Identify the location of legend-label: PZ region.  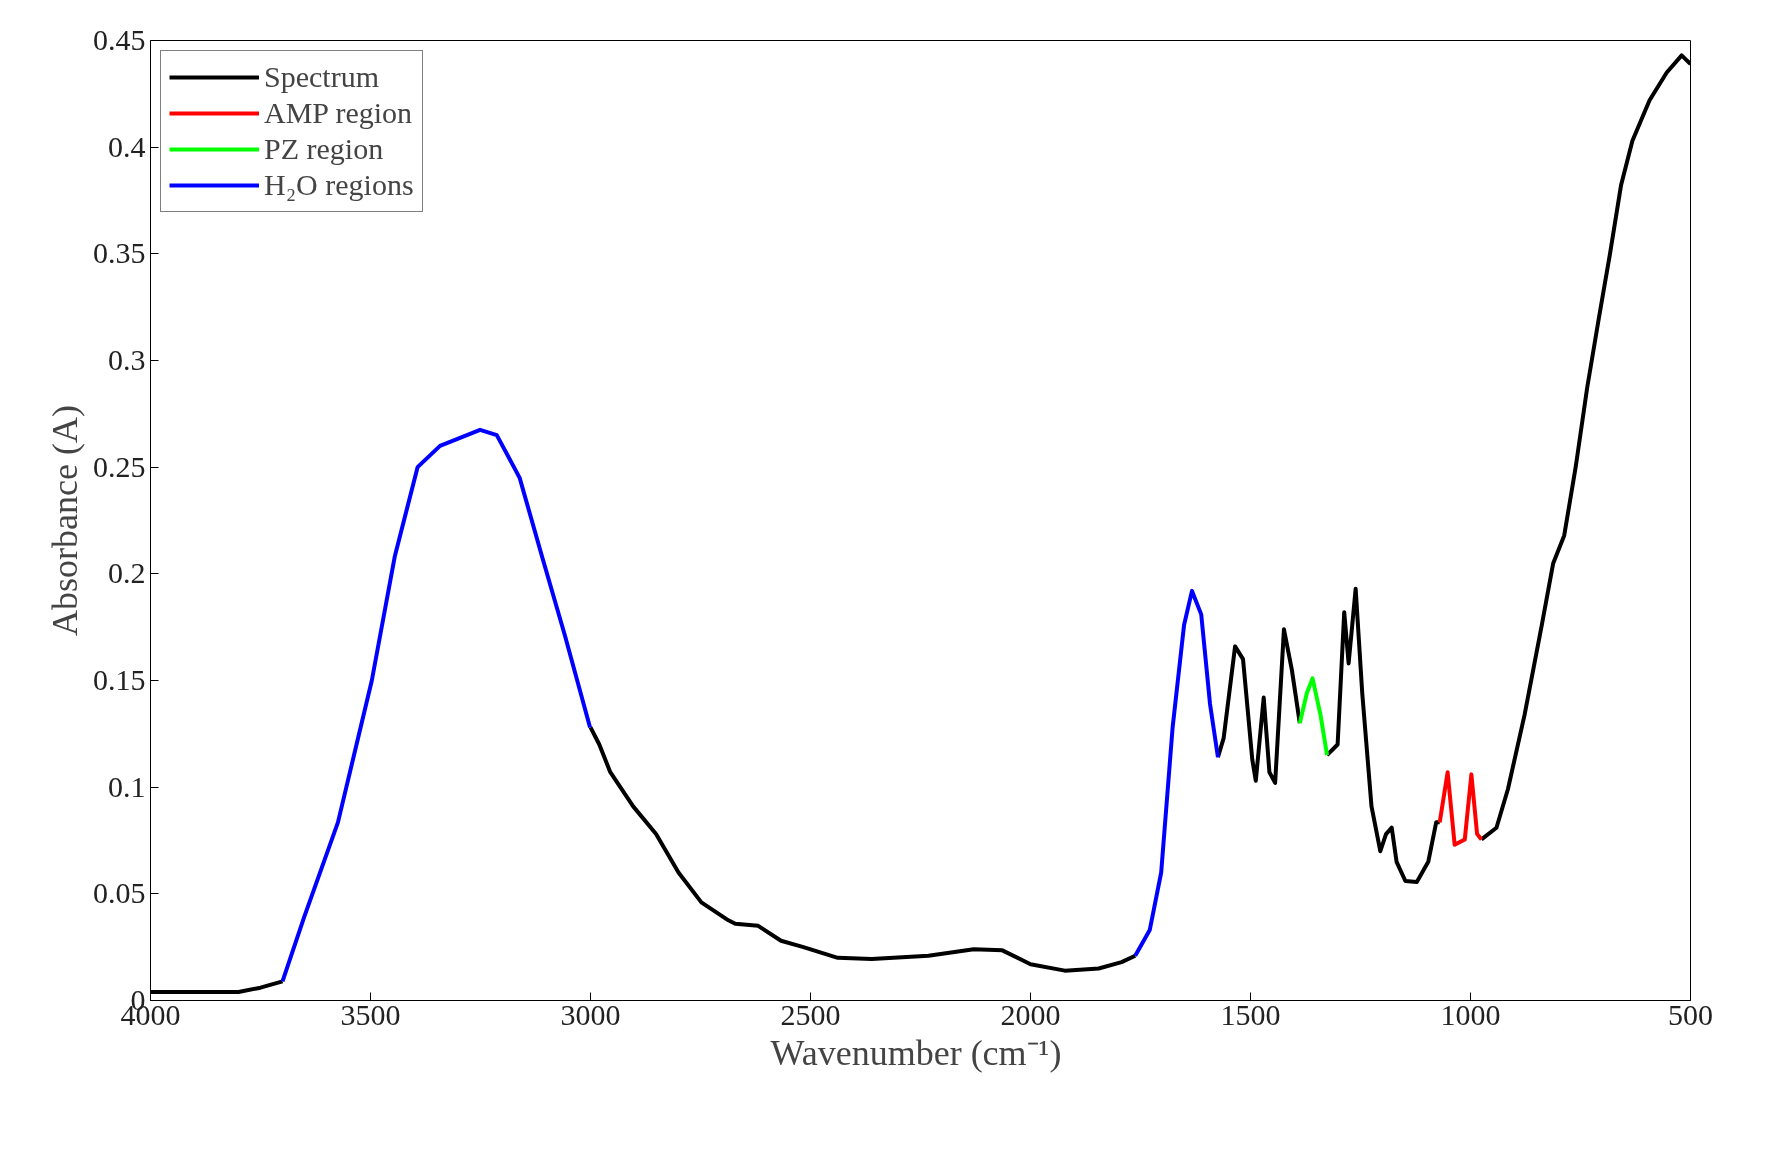
(324, 149).